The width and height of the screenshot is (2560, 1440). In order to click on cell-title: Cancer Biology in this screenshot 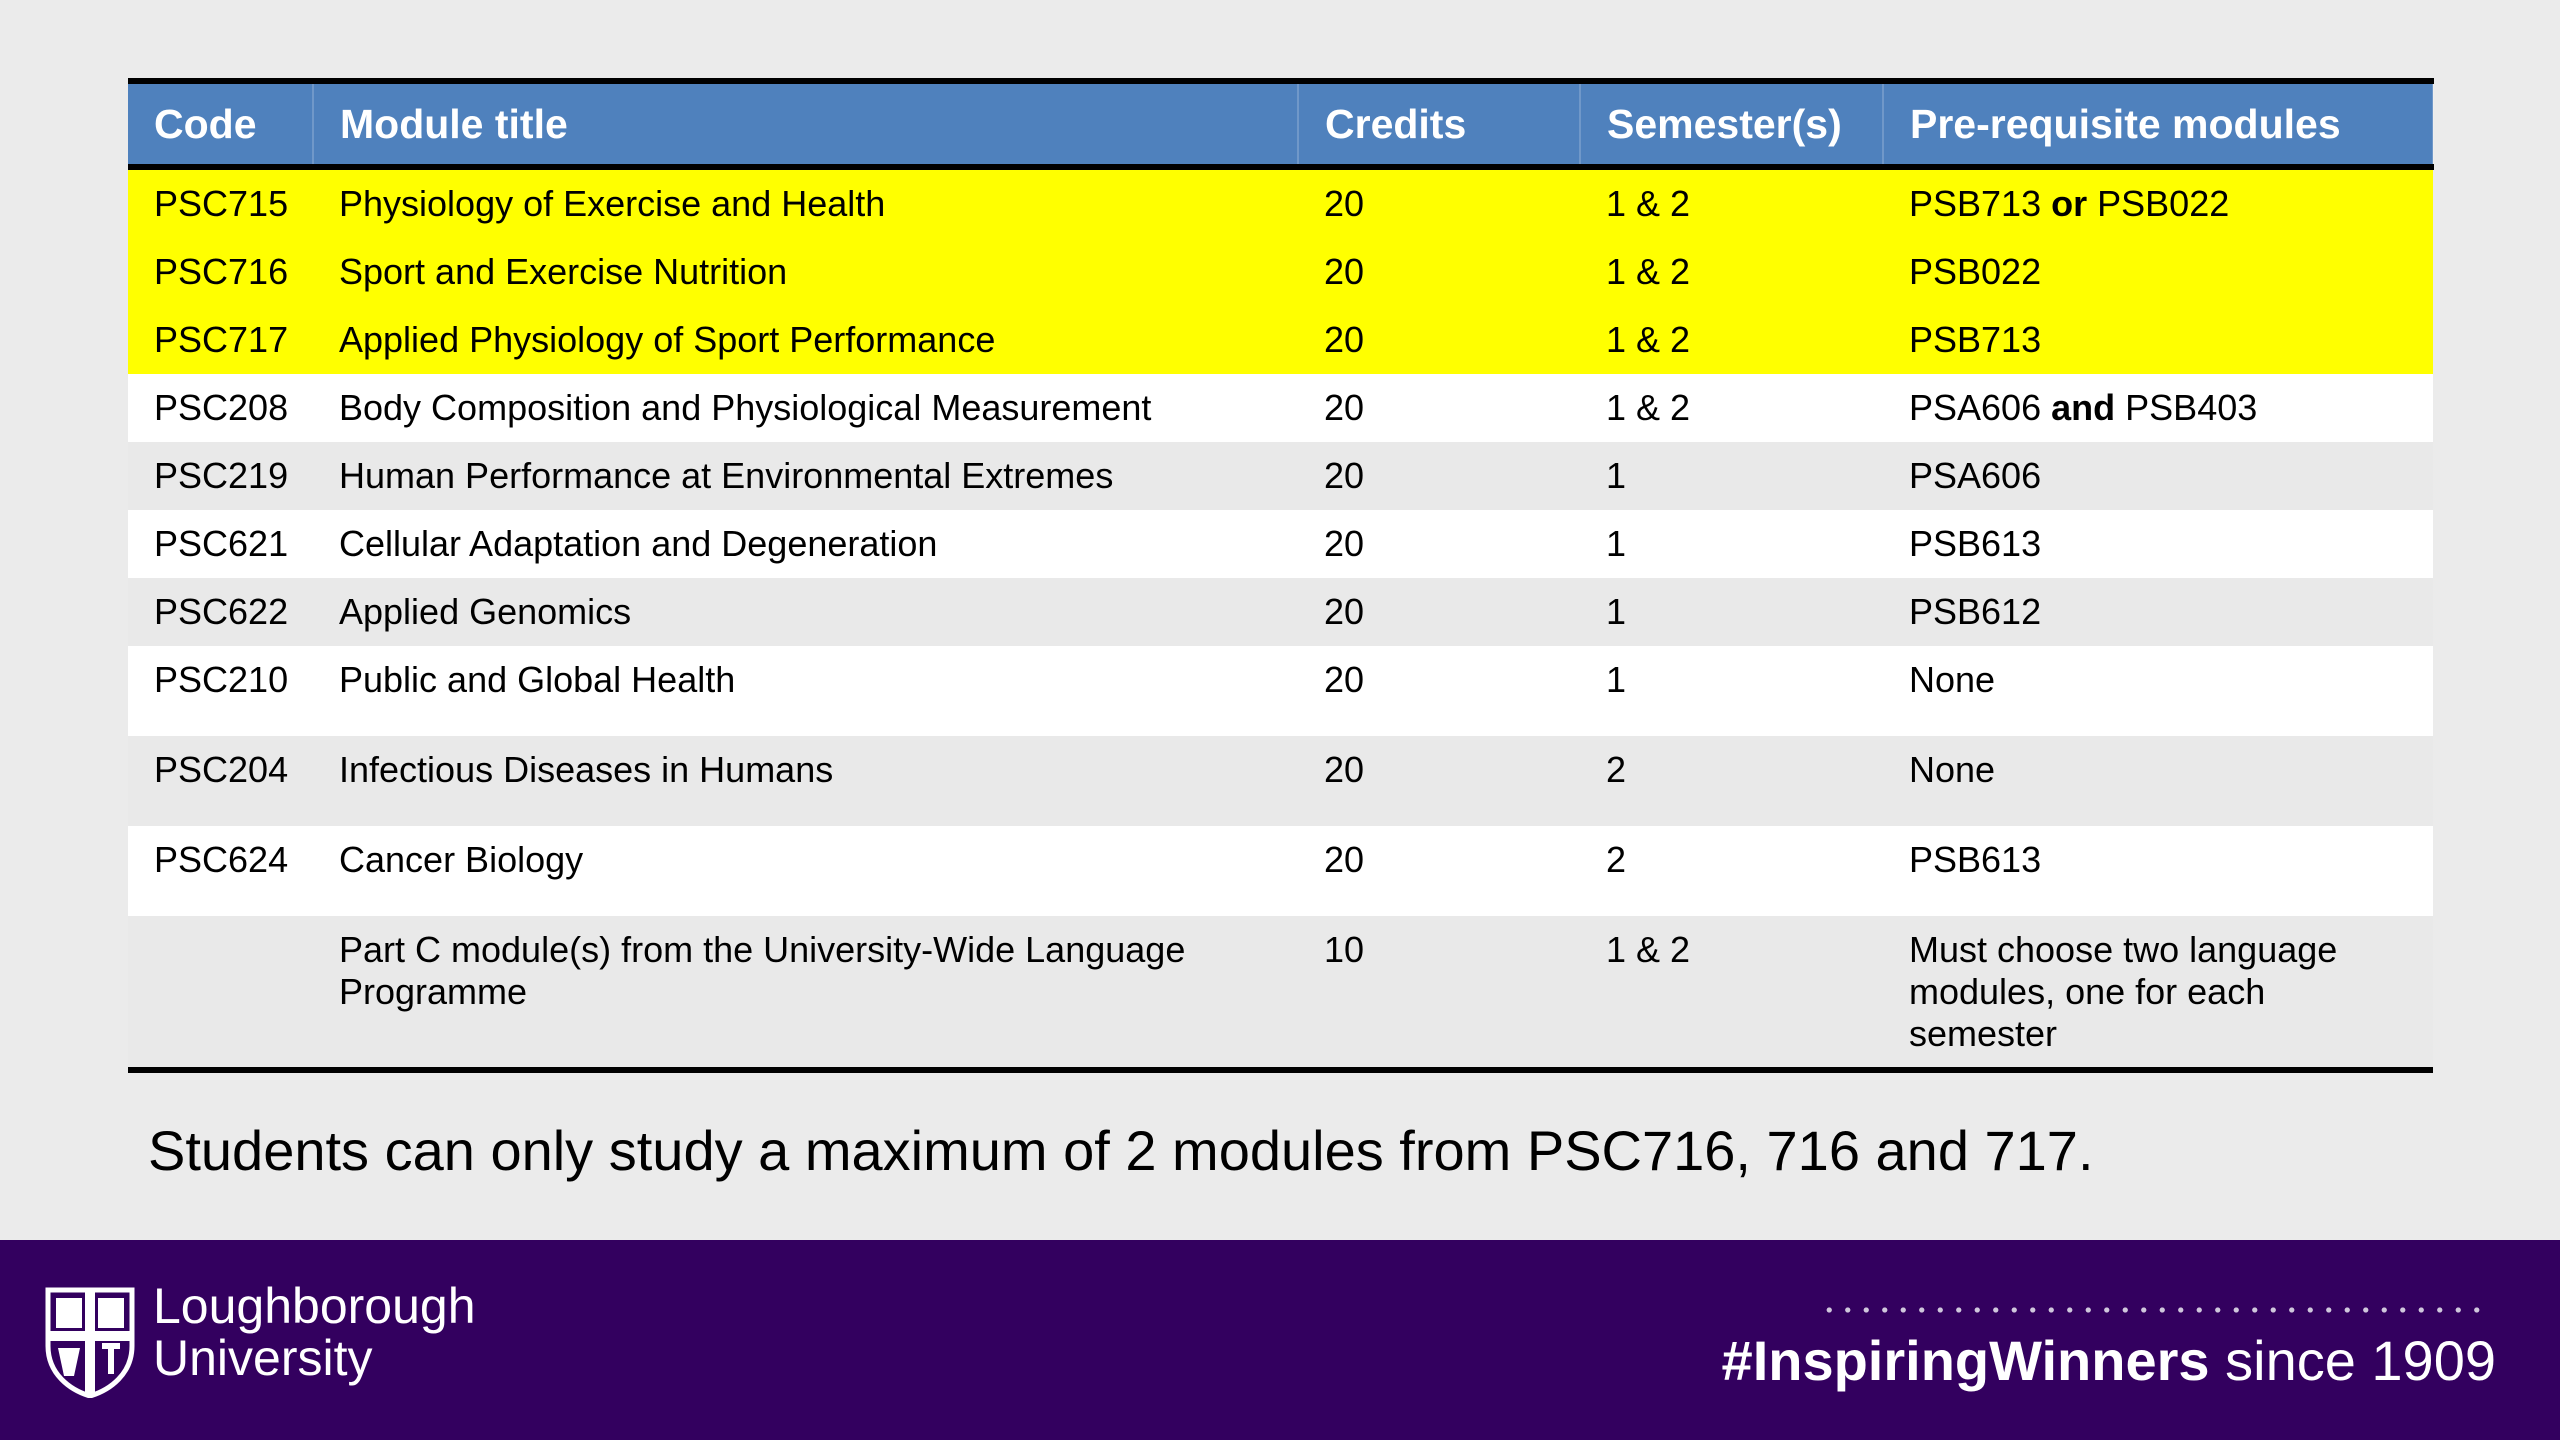, I will do `click(461, 859)`.